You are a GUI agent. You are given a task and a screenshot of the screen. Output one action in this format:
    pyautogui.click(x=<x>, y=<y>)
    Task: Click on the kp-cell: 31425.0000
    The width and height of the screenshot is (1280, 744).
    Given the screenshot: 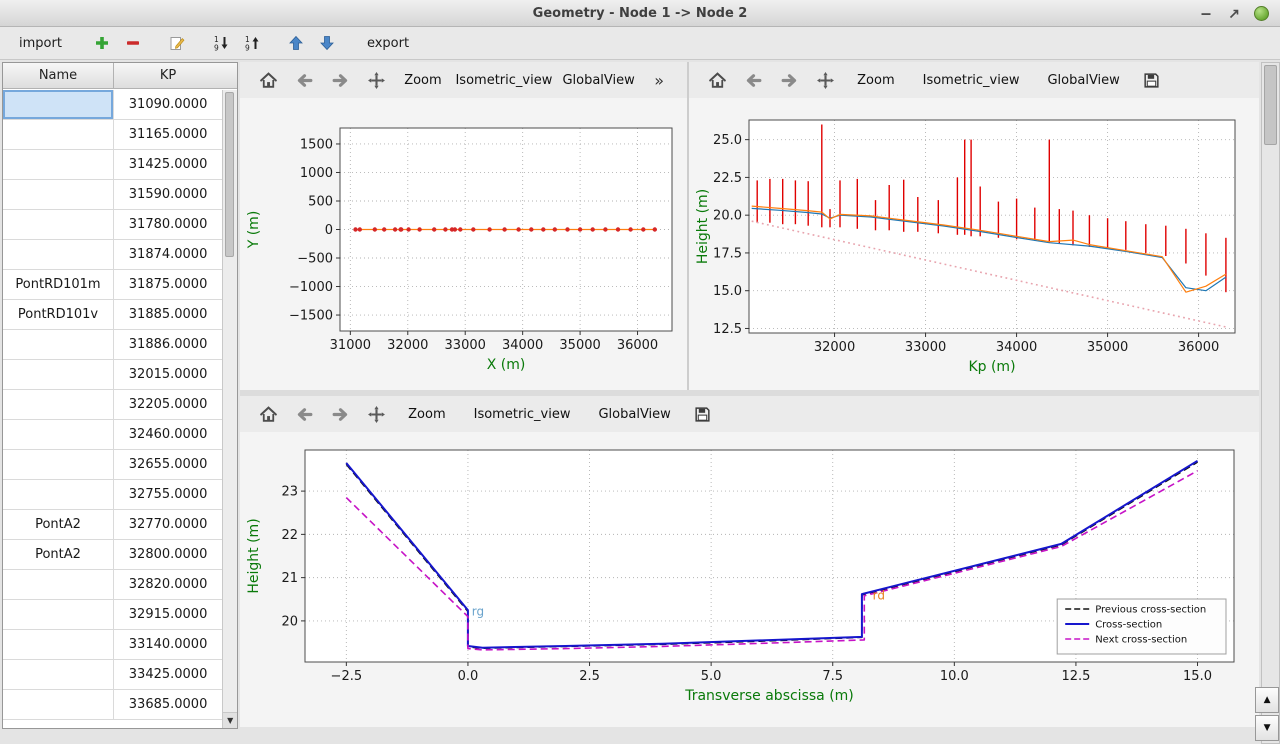 What is the action you would take?
    pyautogui.click(x=168, y=164)
    